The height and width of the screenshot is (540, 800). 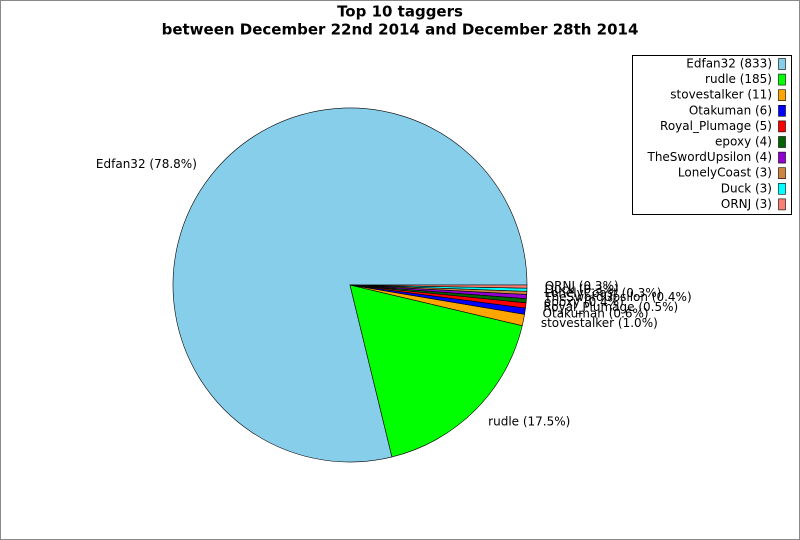 I want to click on slice-label: TheSwordUpsilon (0.4%), so click(x=617, y=297).